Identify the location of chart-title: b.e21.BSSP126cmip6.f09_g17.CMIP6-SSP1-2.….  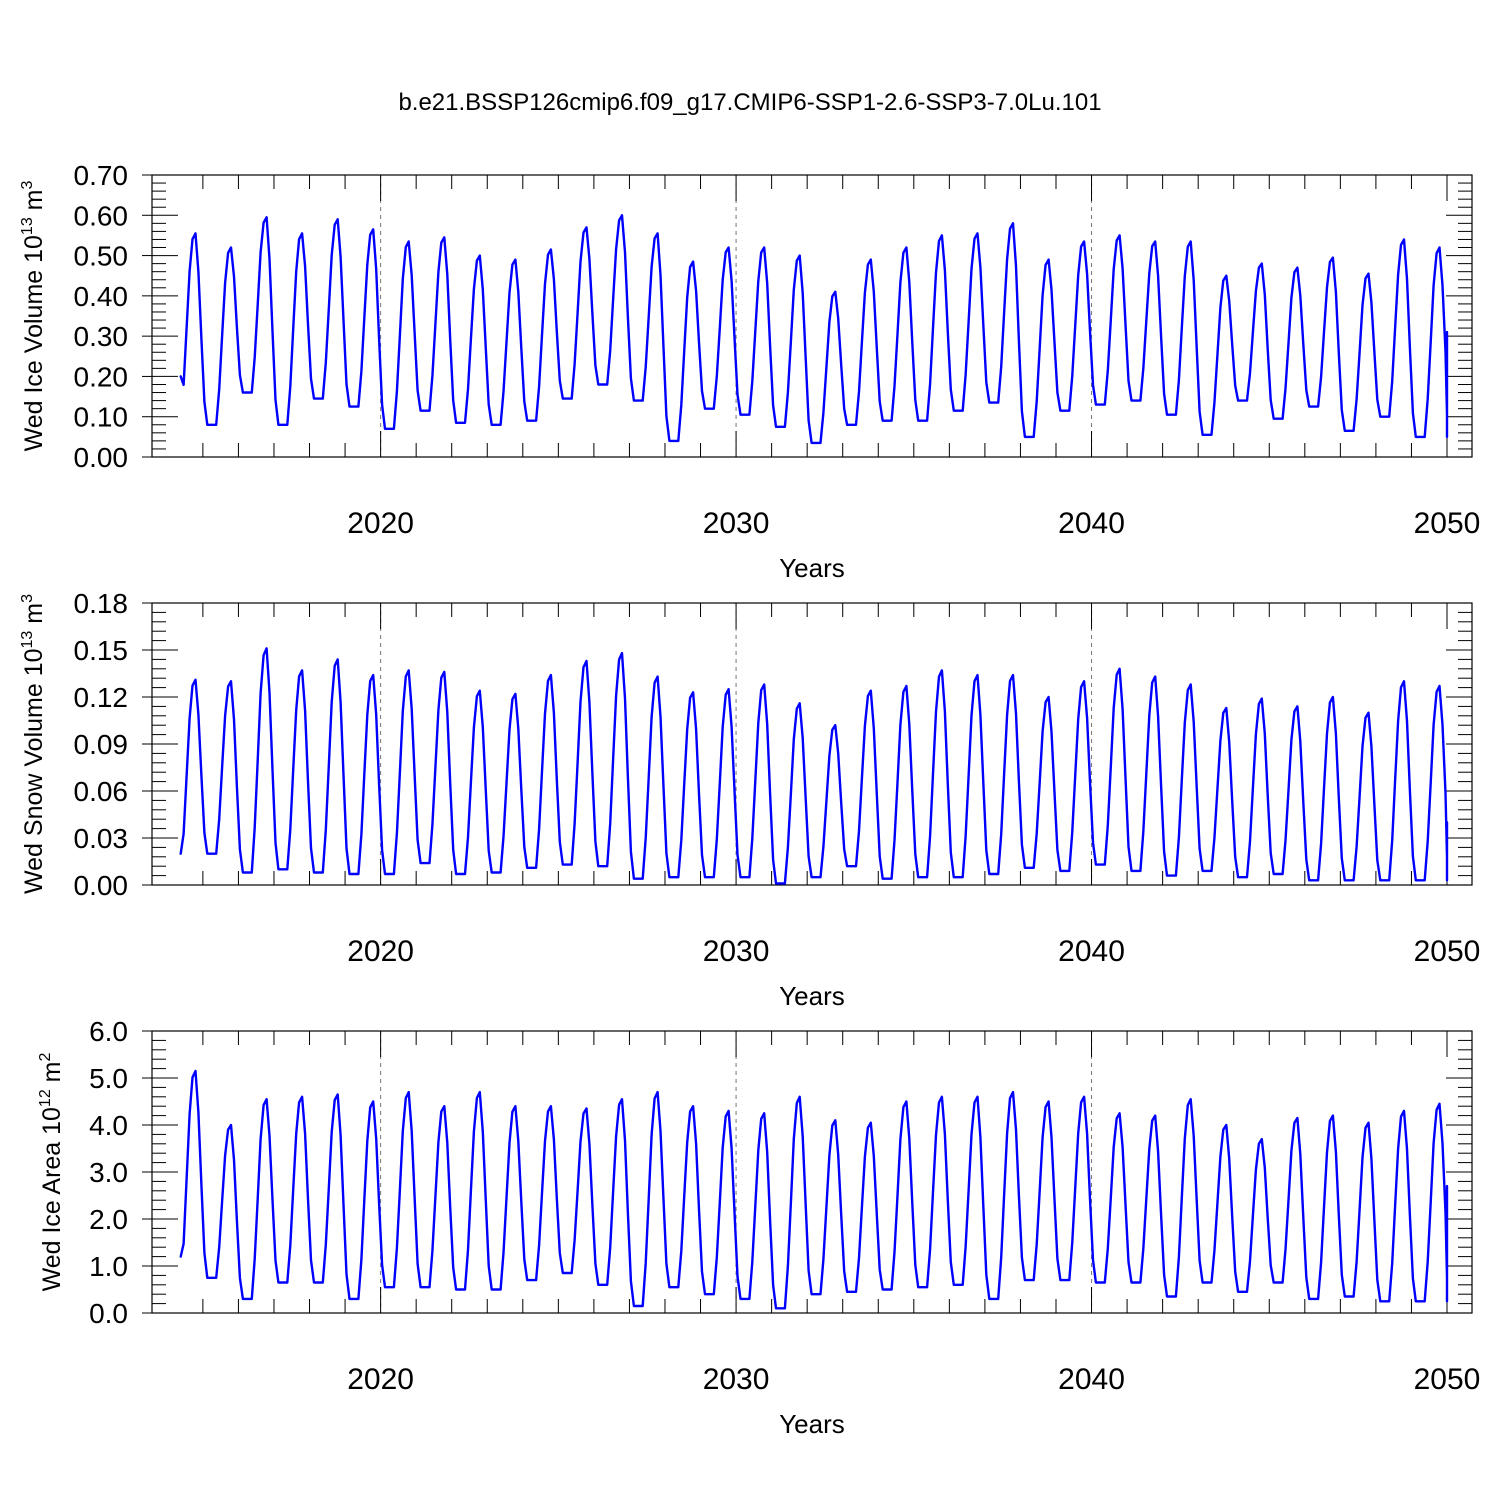
(749, 102).